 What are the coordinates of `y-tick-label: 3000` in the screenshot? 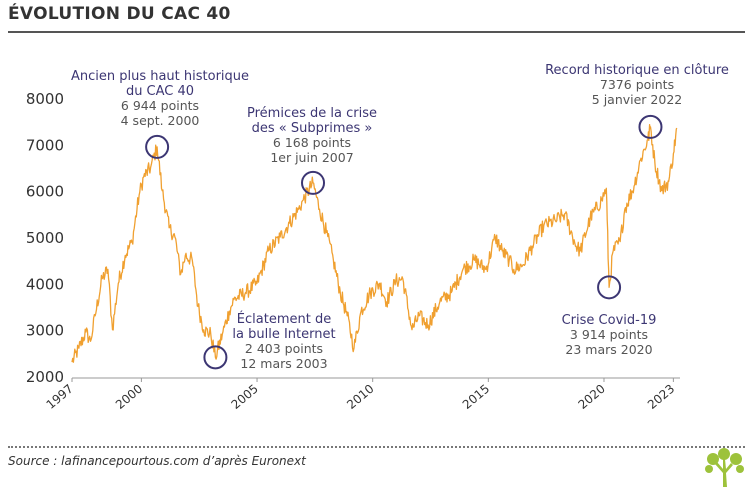 It's located at (45, 331).